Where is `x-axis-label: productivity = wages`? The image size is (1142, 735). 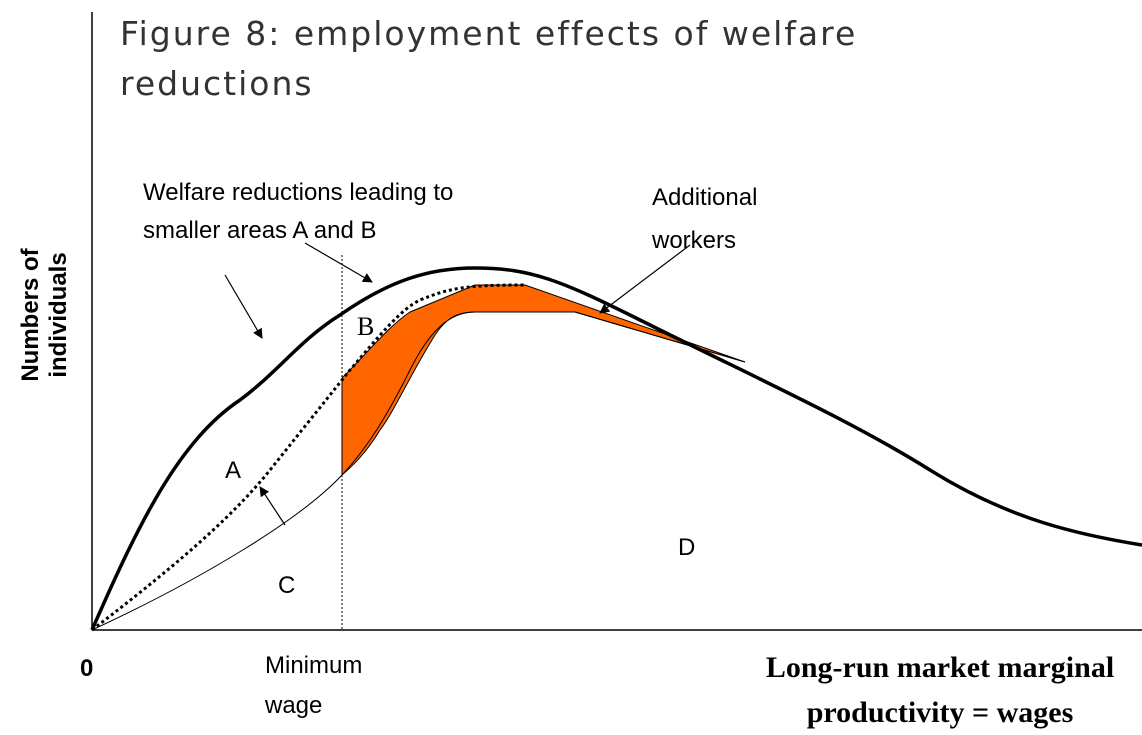
x-axis-label: productivity = wages is located at coordinates (940, 712).